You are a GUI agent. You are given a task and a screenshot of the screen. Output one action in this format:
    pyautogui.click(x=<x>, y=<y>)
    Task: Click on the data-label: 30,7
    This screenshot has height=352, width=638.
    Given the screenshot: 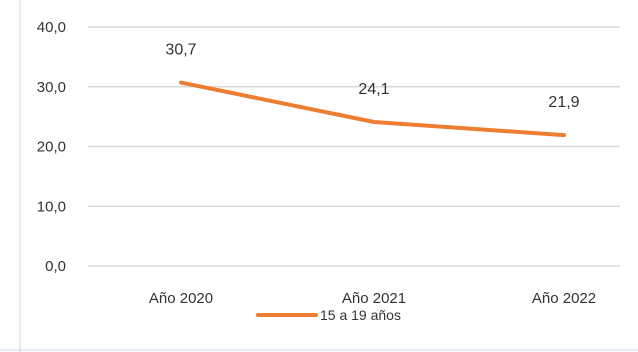 What is the action you would take?
    pyautogui.click(x=180, y=50)
    